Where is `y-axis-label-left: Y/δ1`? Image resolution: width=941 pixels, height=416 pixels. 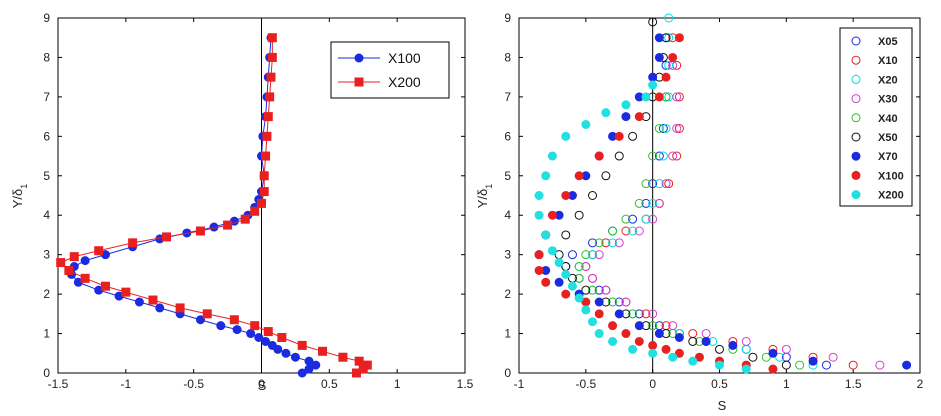
y-axis-label-left: Y/δ1 is located at coordinates (19, 196).